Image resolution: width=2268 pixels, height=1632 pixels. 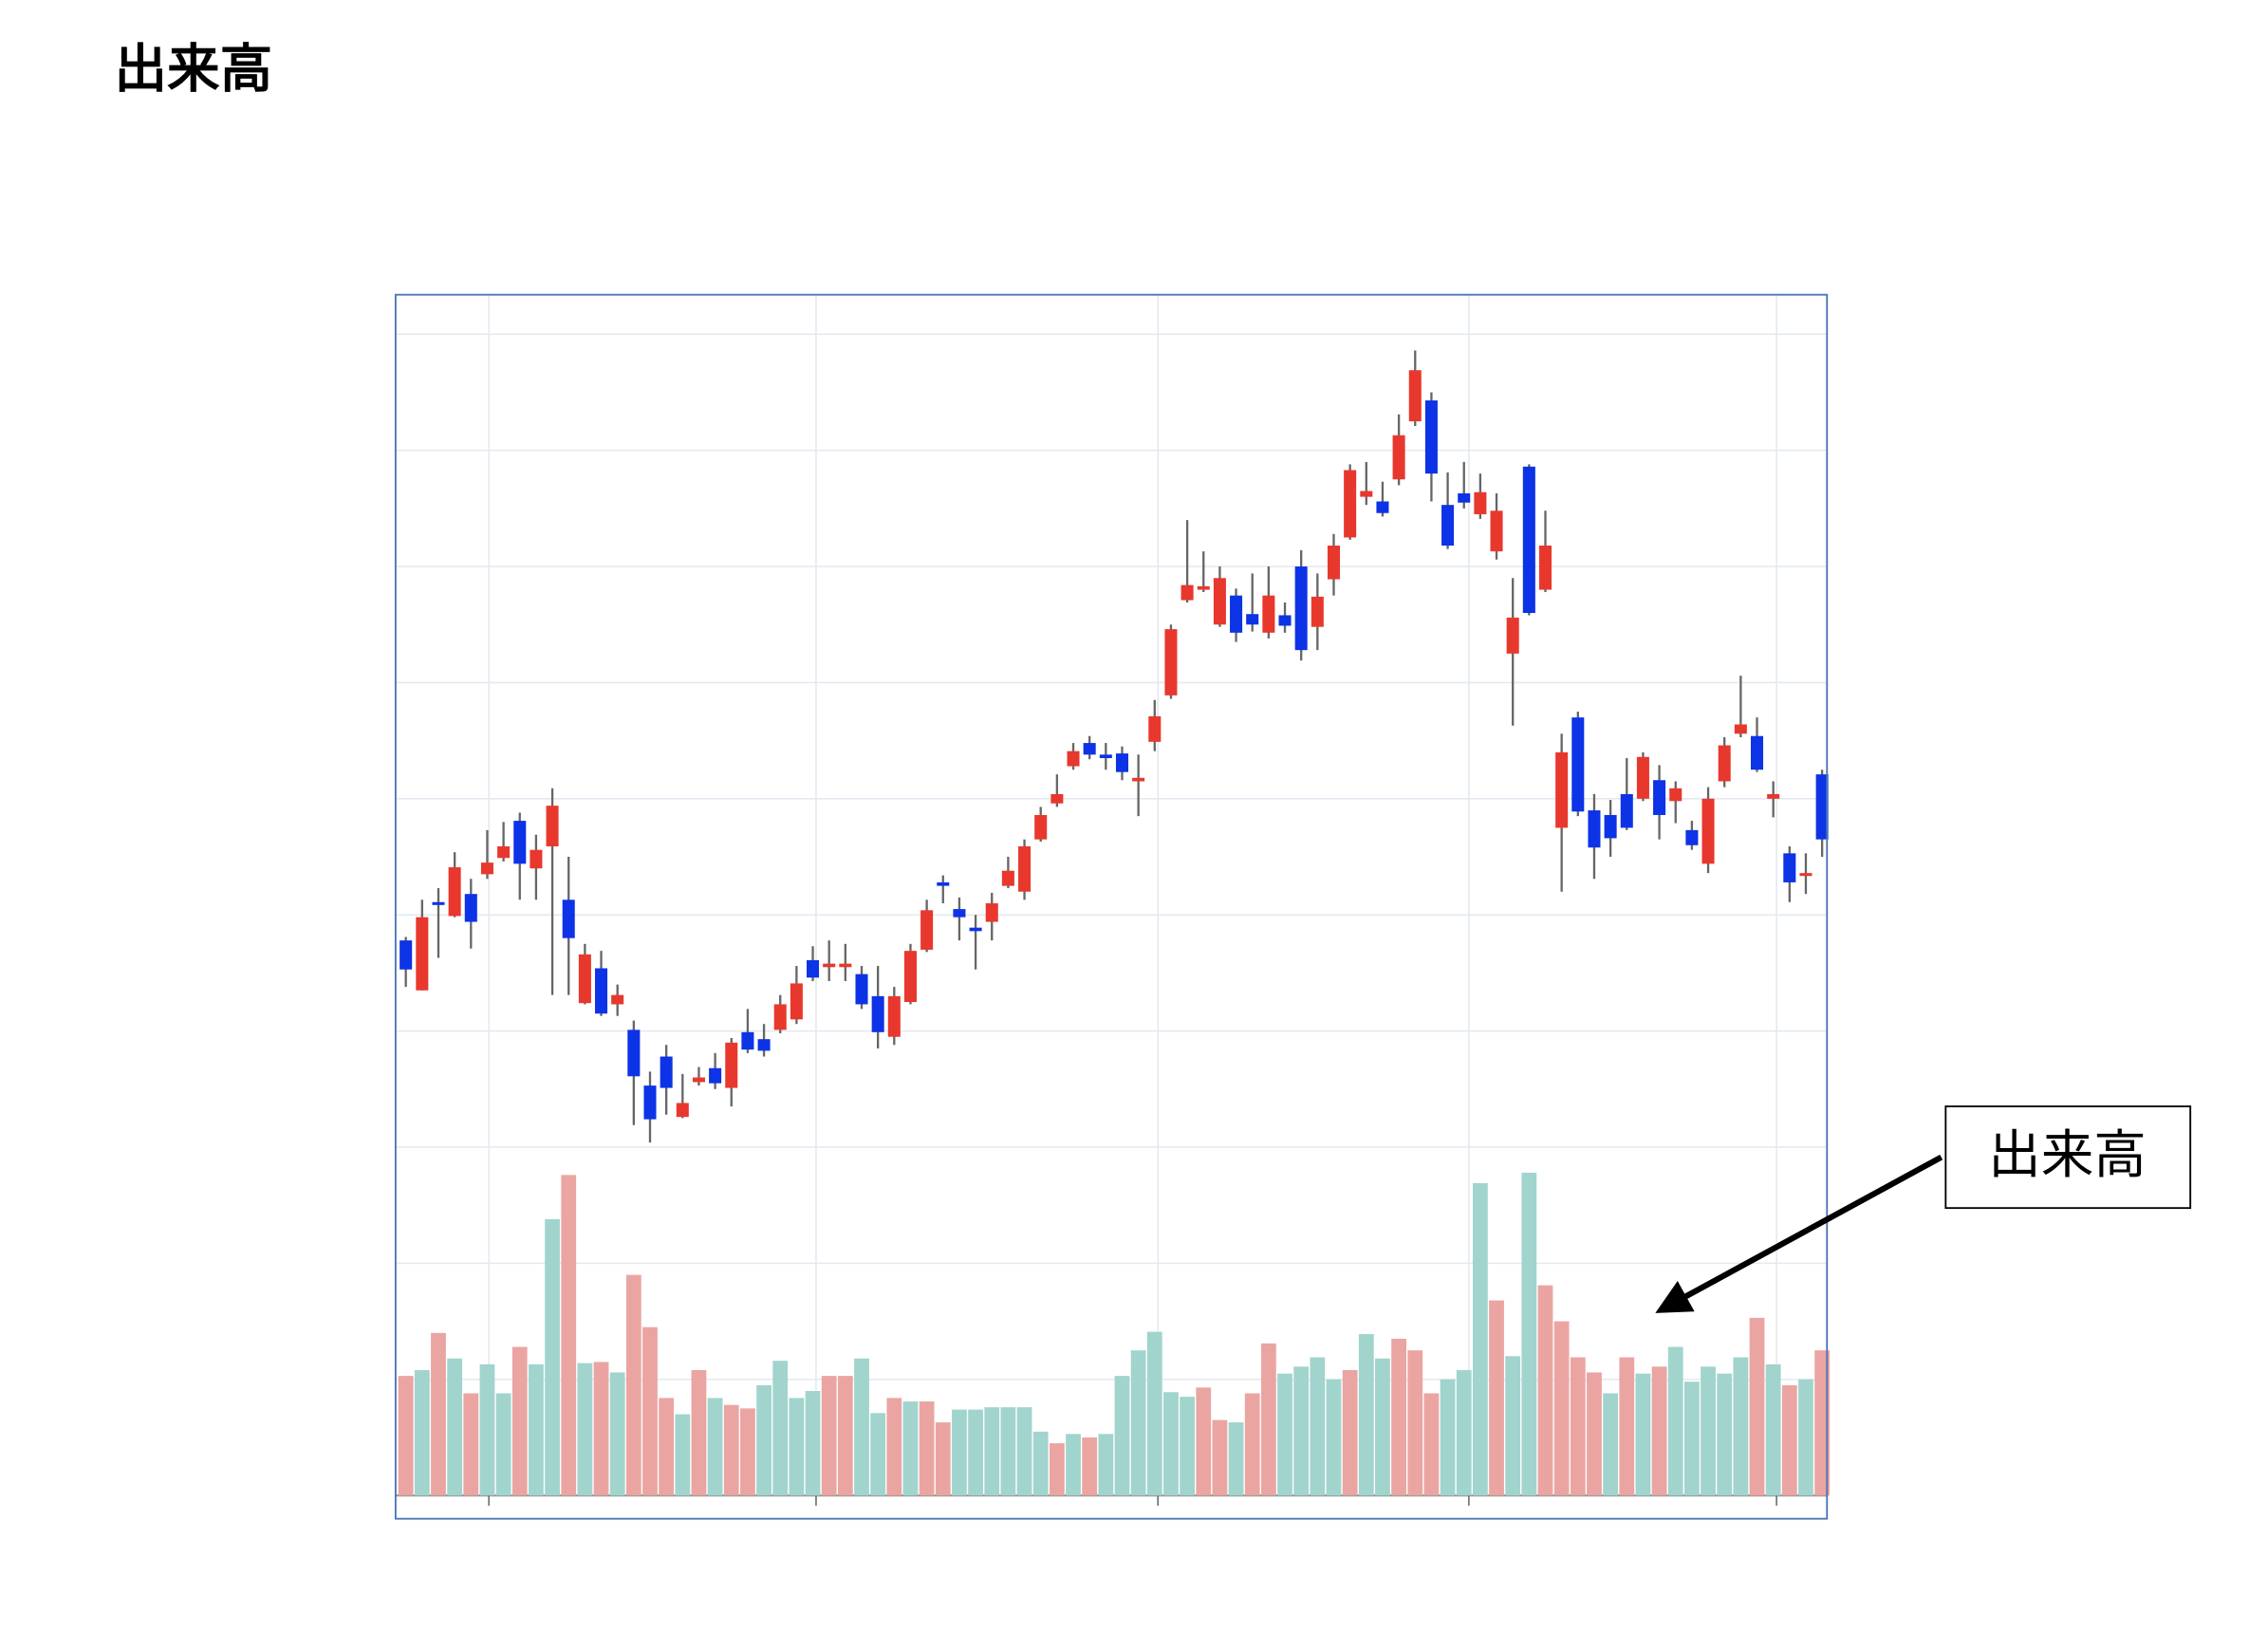 I want to click on page-title: 出来高, so click(x=193, y=70).